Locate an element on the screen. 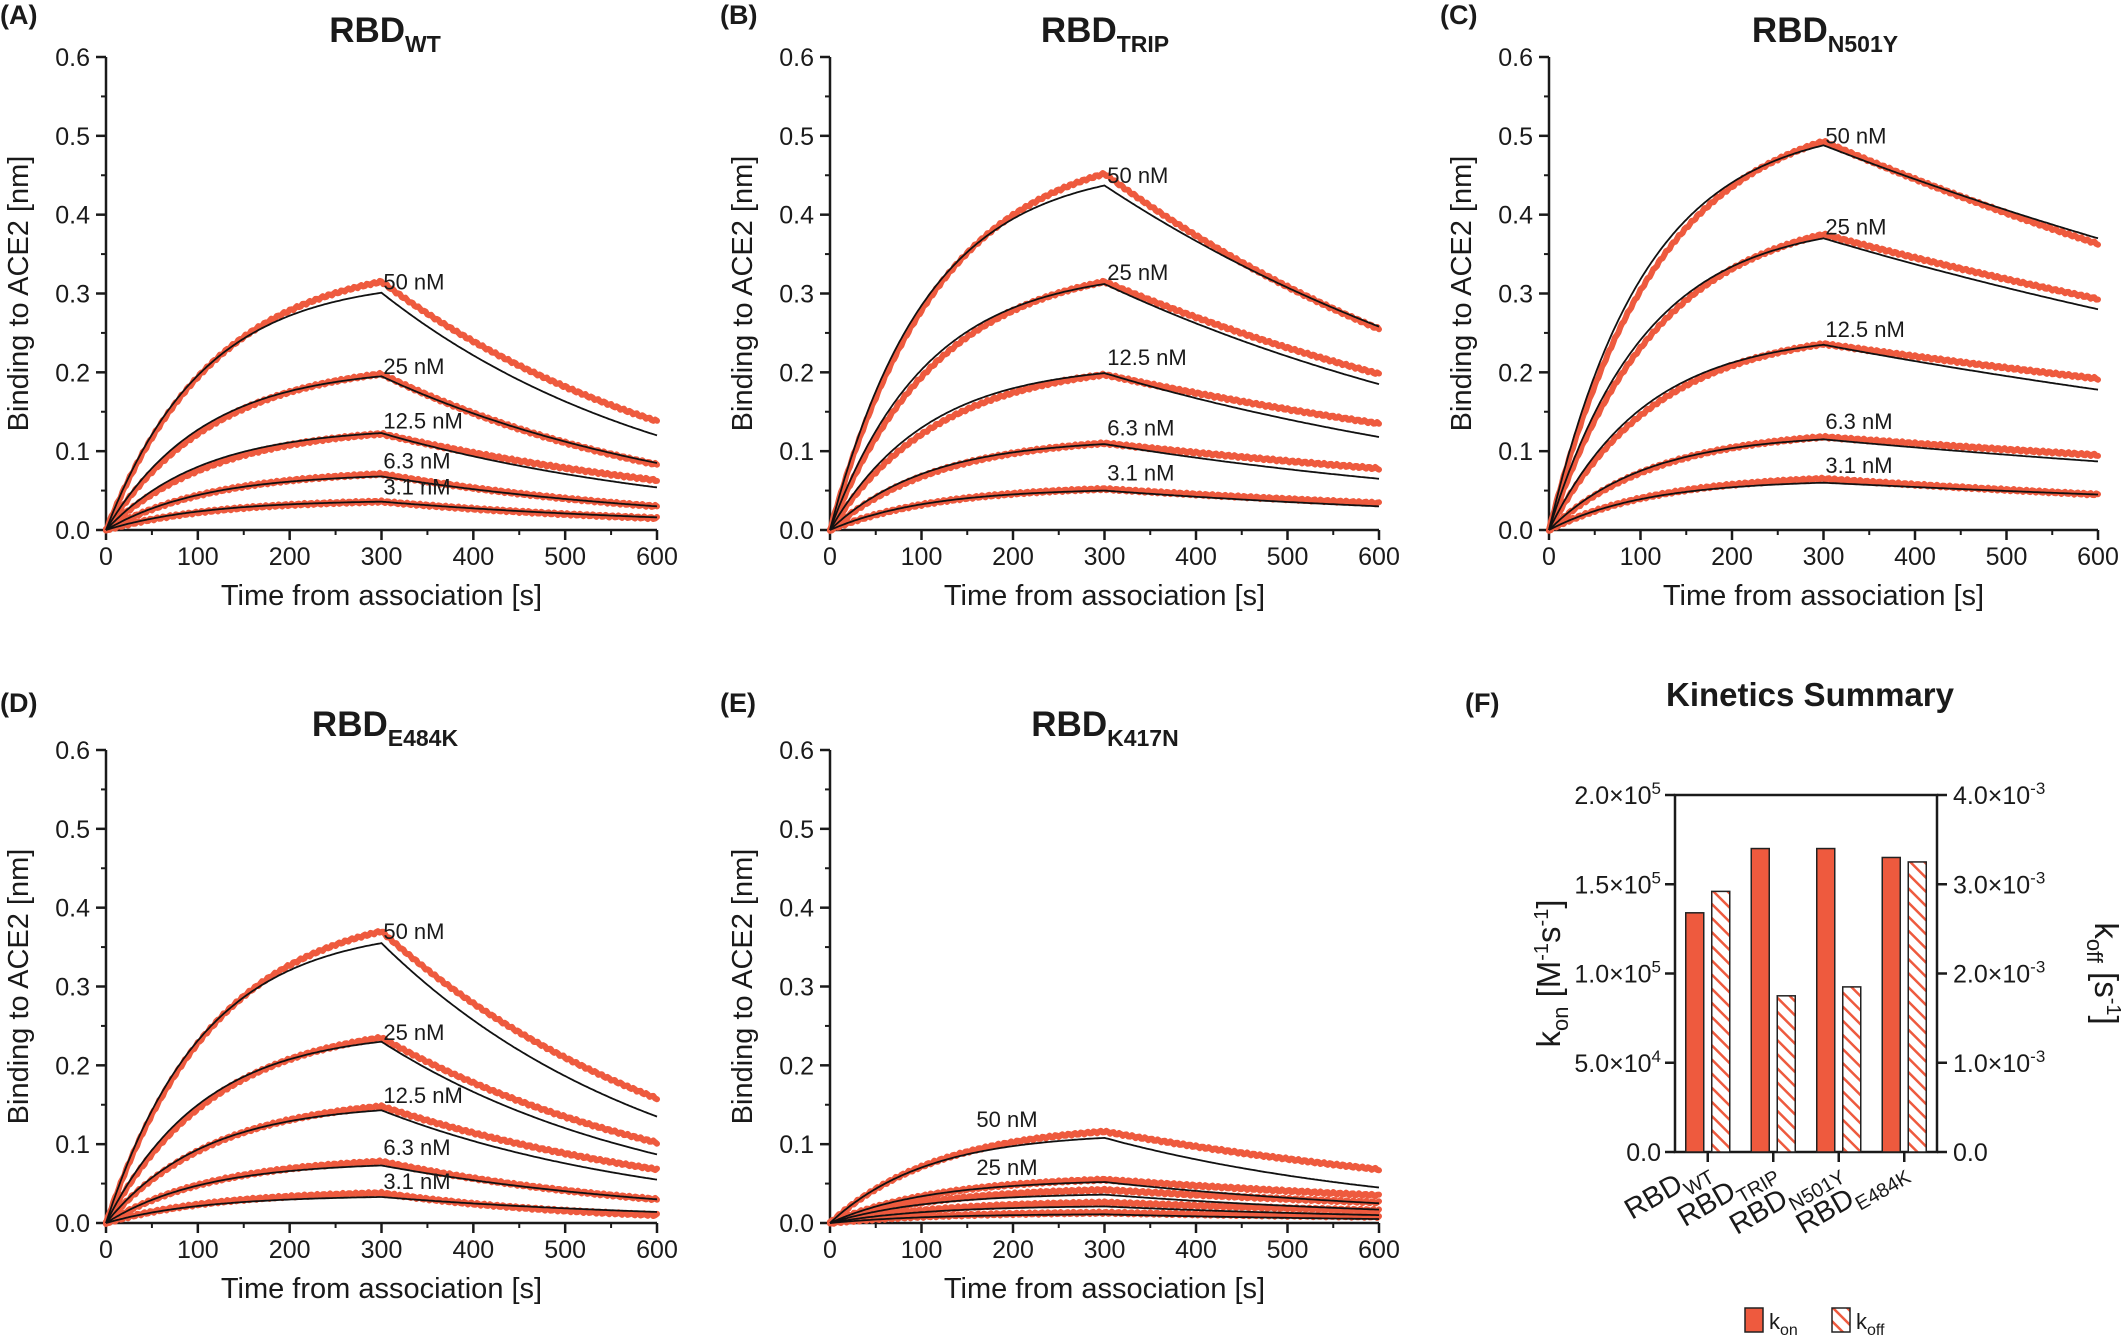 The width and height of the screenshot is (2128, 1342). y-right-tick-label: 3.0×10⁻³ is located at coordinates (1999, 883).